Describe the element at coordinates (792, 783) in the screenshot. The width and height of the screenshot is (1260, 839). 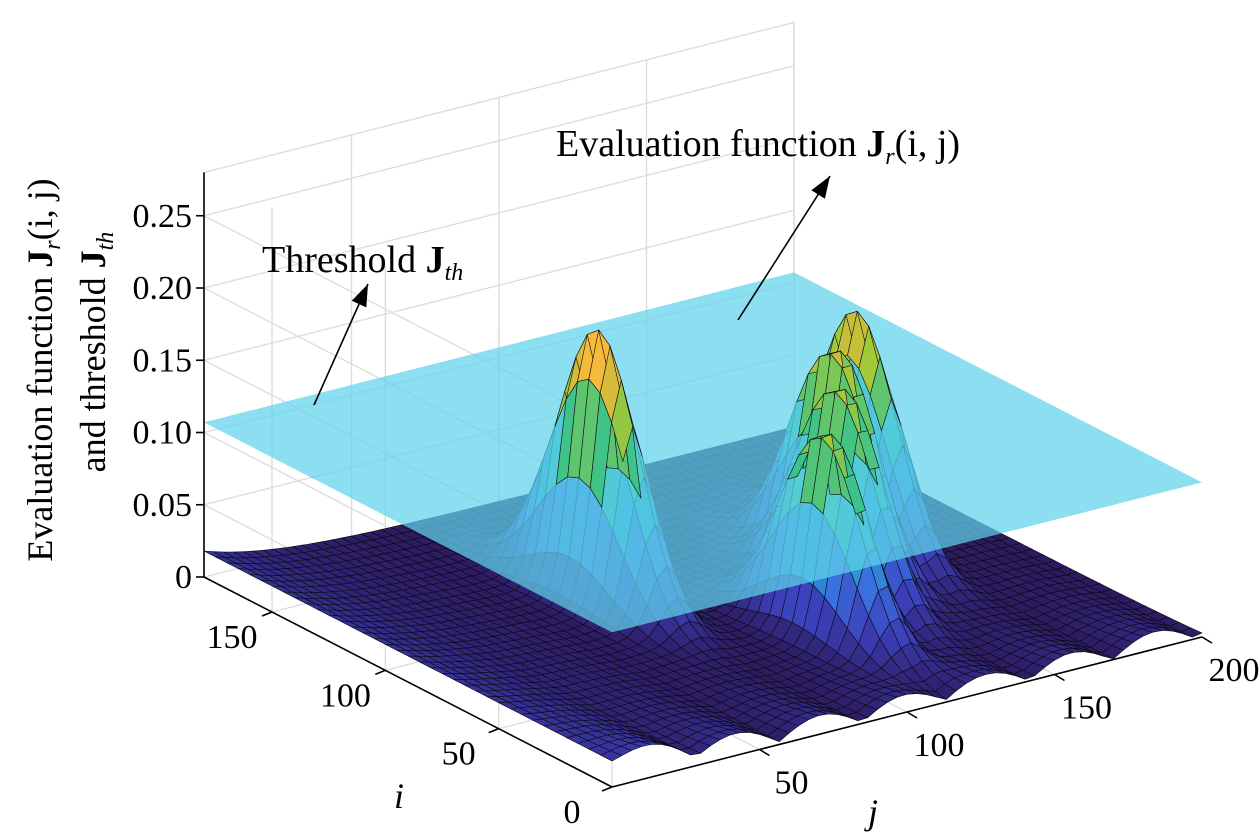
I see `j-tick-label: 50` at that location.